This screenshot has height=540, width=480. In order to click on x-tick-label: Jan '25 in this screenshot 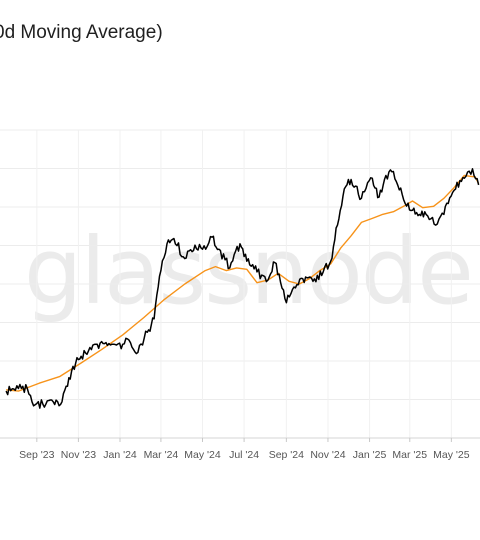, I will do `click(370, 455)`.